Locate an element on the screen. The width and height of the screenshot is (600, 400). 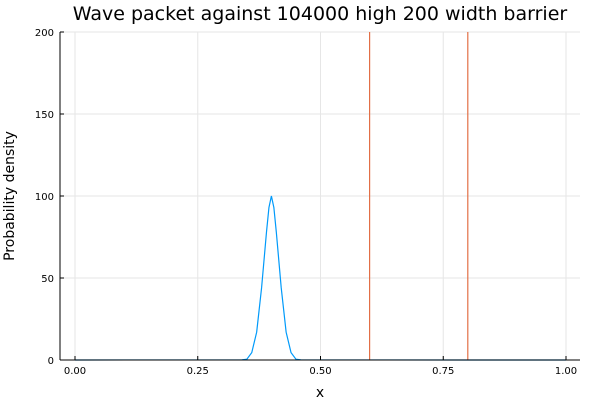
x-tick-label: 0.75 is located at coordinates (443, 371).